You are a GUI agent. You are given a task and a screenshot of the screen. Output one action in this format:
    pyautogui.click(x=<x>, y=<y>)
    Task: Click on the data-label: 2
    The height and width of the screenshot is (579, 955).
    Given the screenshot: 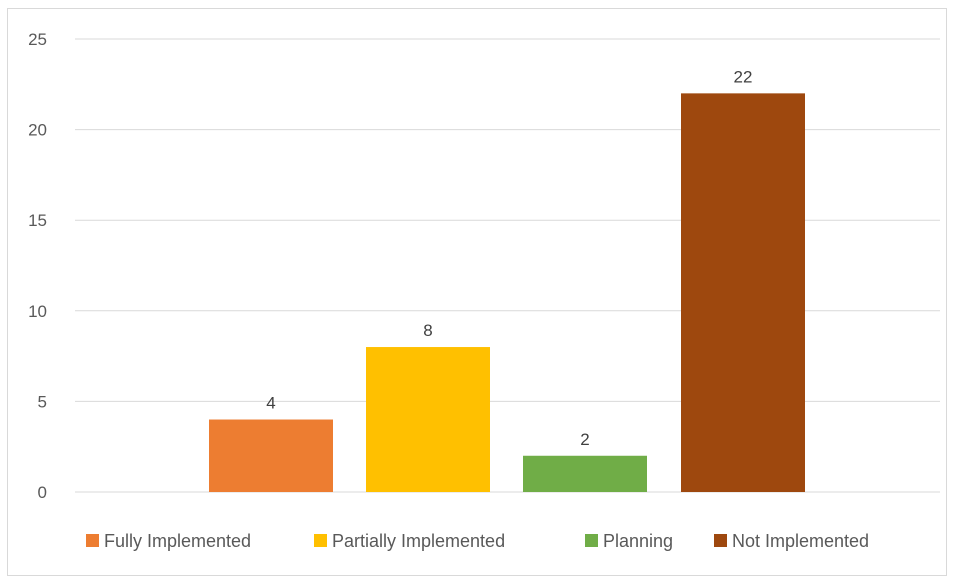 What is the action you would take?
    pyautogui.click(x=584, y=439)
    